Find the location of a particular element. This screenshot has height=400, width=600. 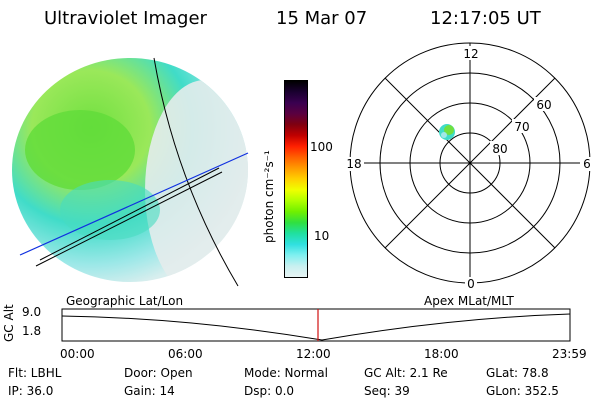

mlt-label-0: 0 is located at coordinates (471, 283).